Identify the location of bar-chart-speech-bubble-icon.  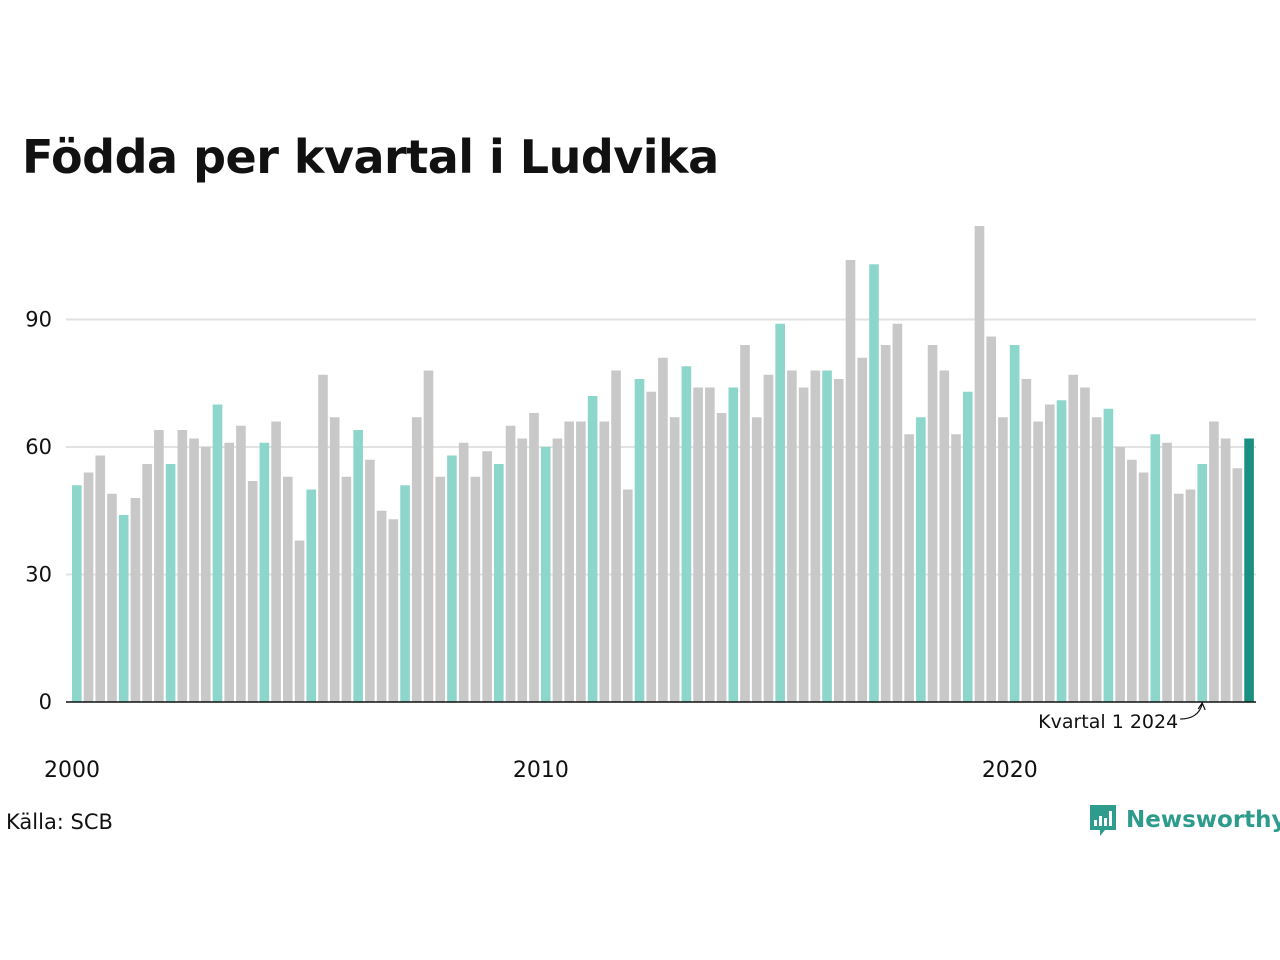
(1103, 820).